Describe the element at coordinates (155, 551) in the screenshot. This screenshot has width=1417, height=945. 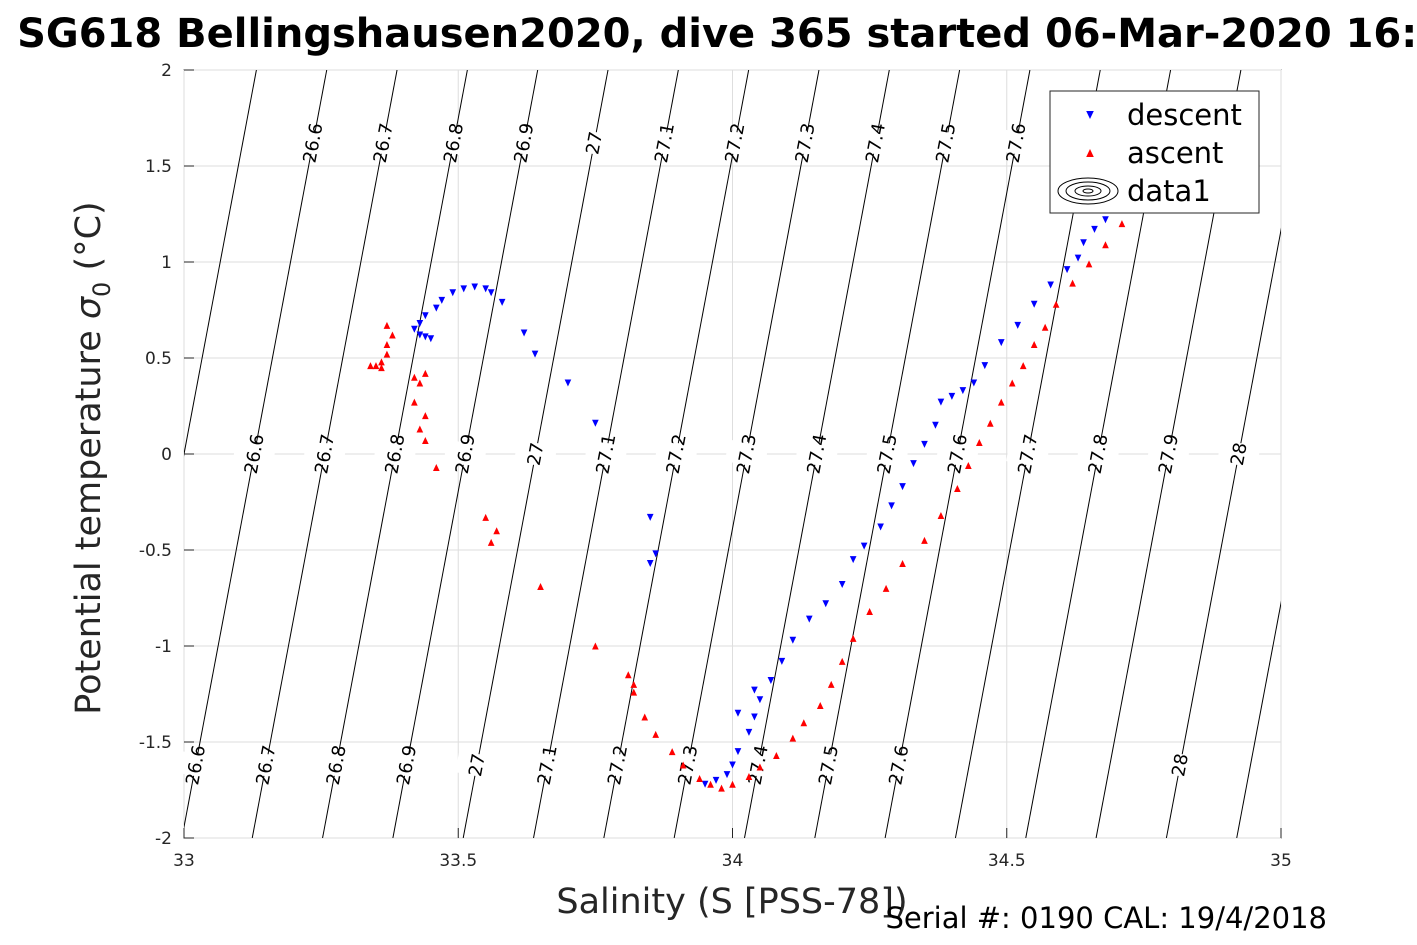
I see `y-tick-label: -0.5` at that location.